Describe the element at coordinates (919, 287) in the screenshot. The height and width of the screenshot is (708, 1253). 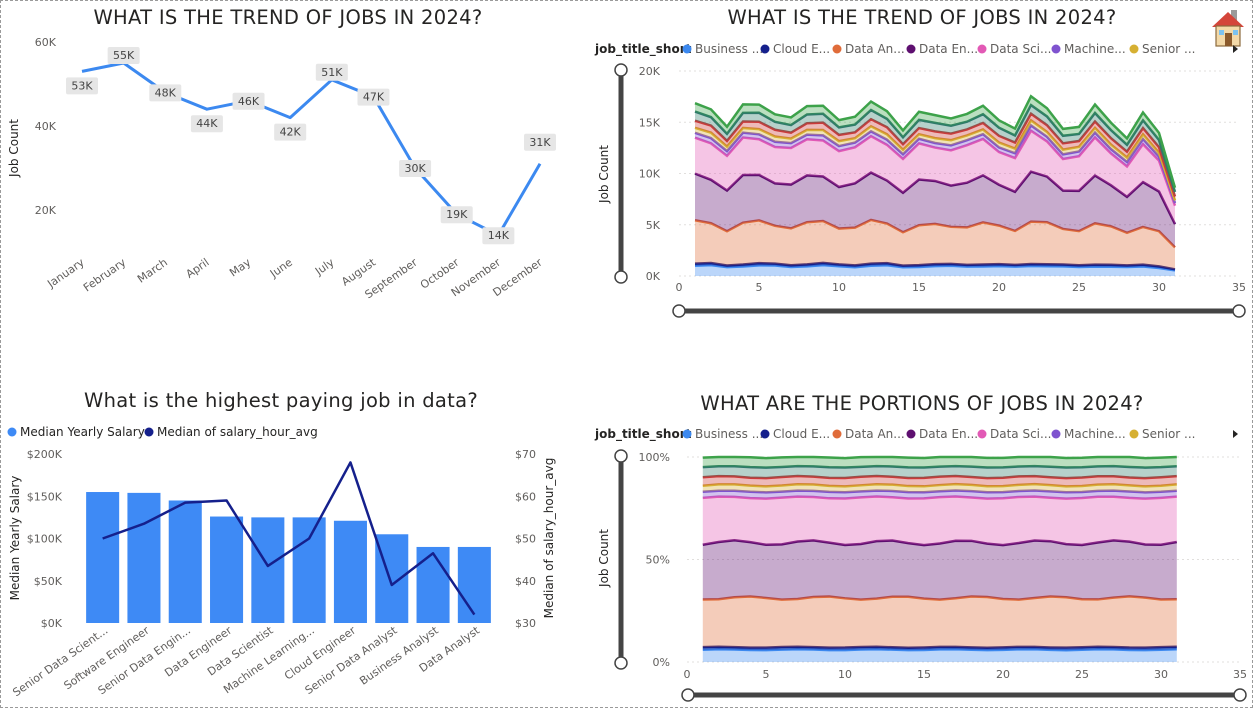
I see `x-tick-label: 15` at that location.